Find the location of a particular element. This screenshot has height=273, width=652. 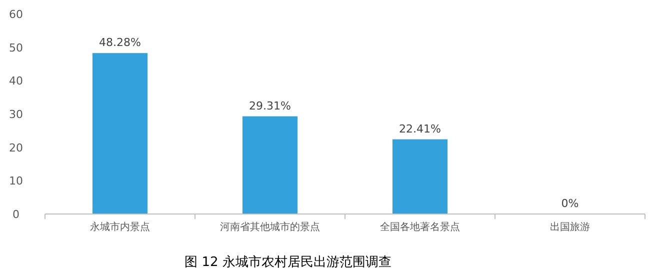

y-tick-label: 40 is located at coordinates (16, 81).